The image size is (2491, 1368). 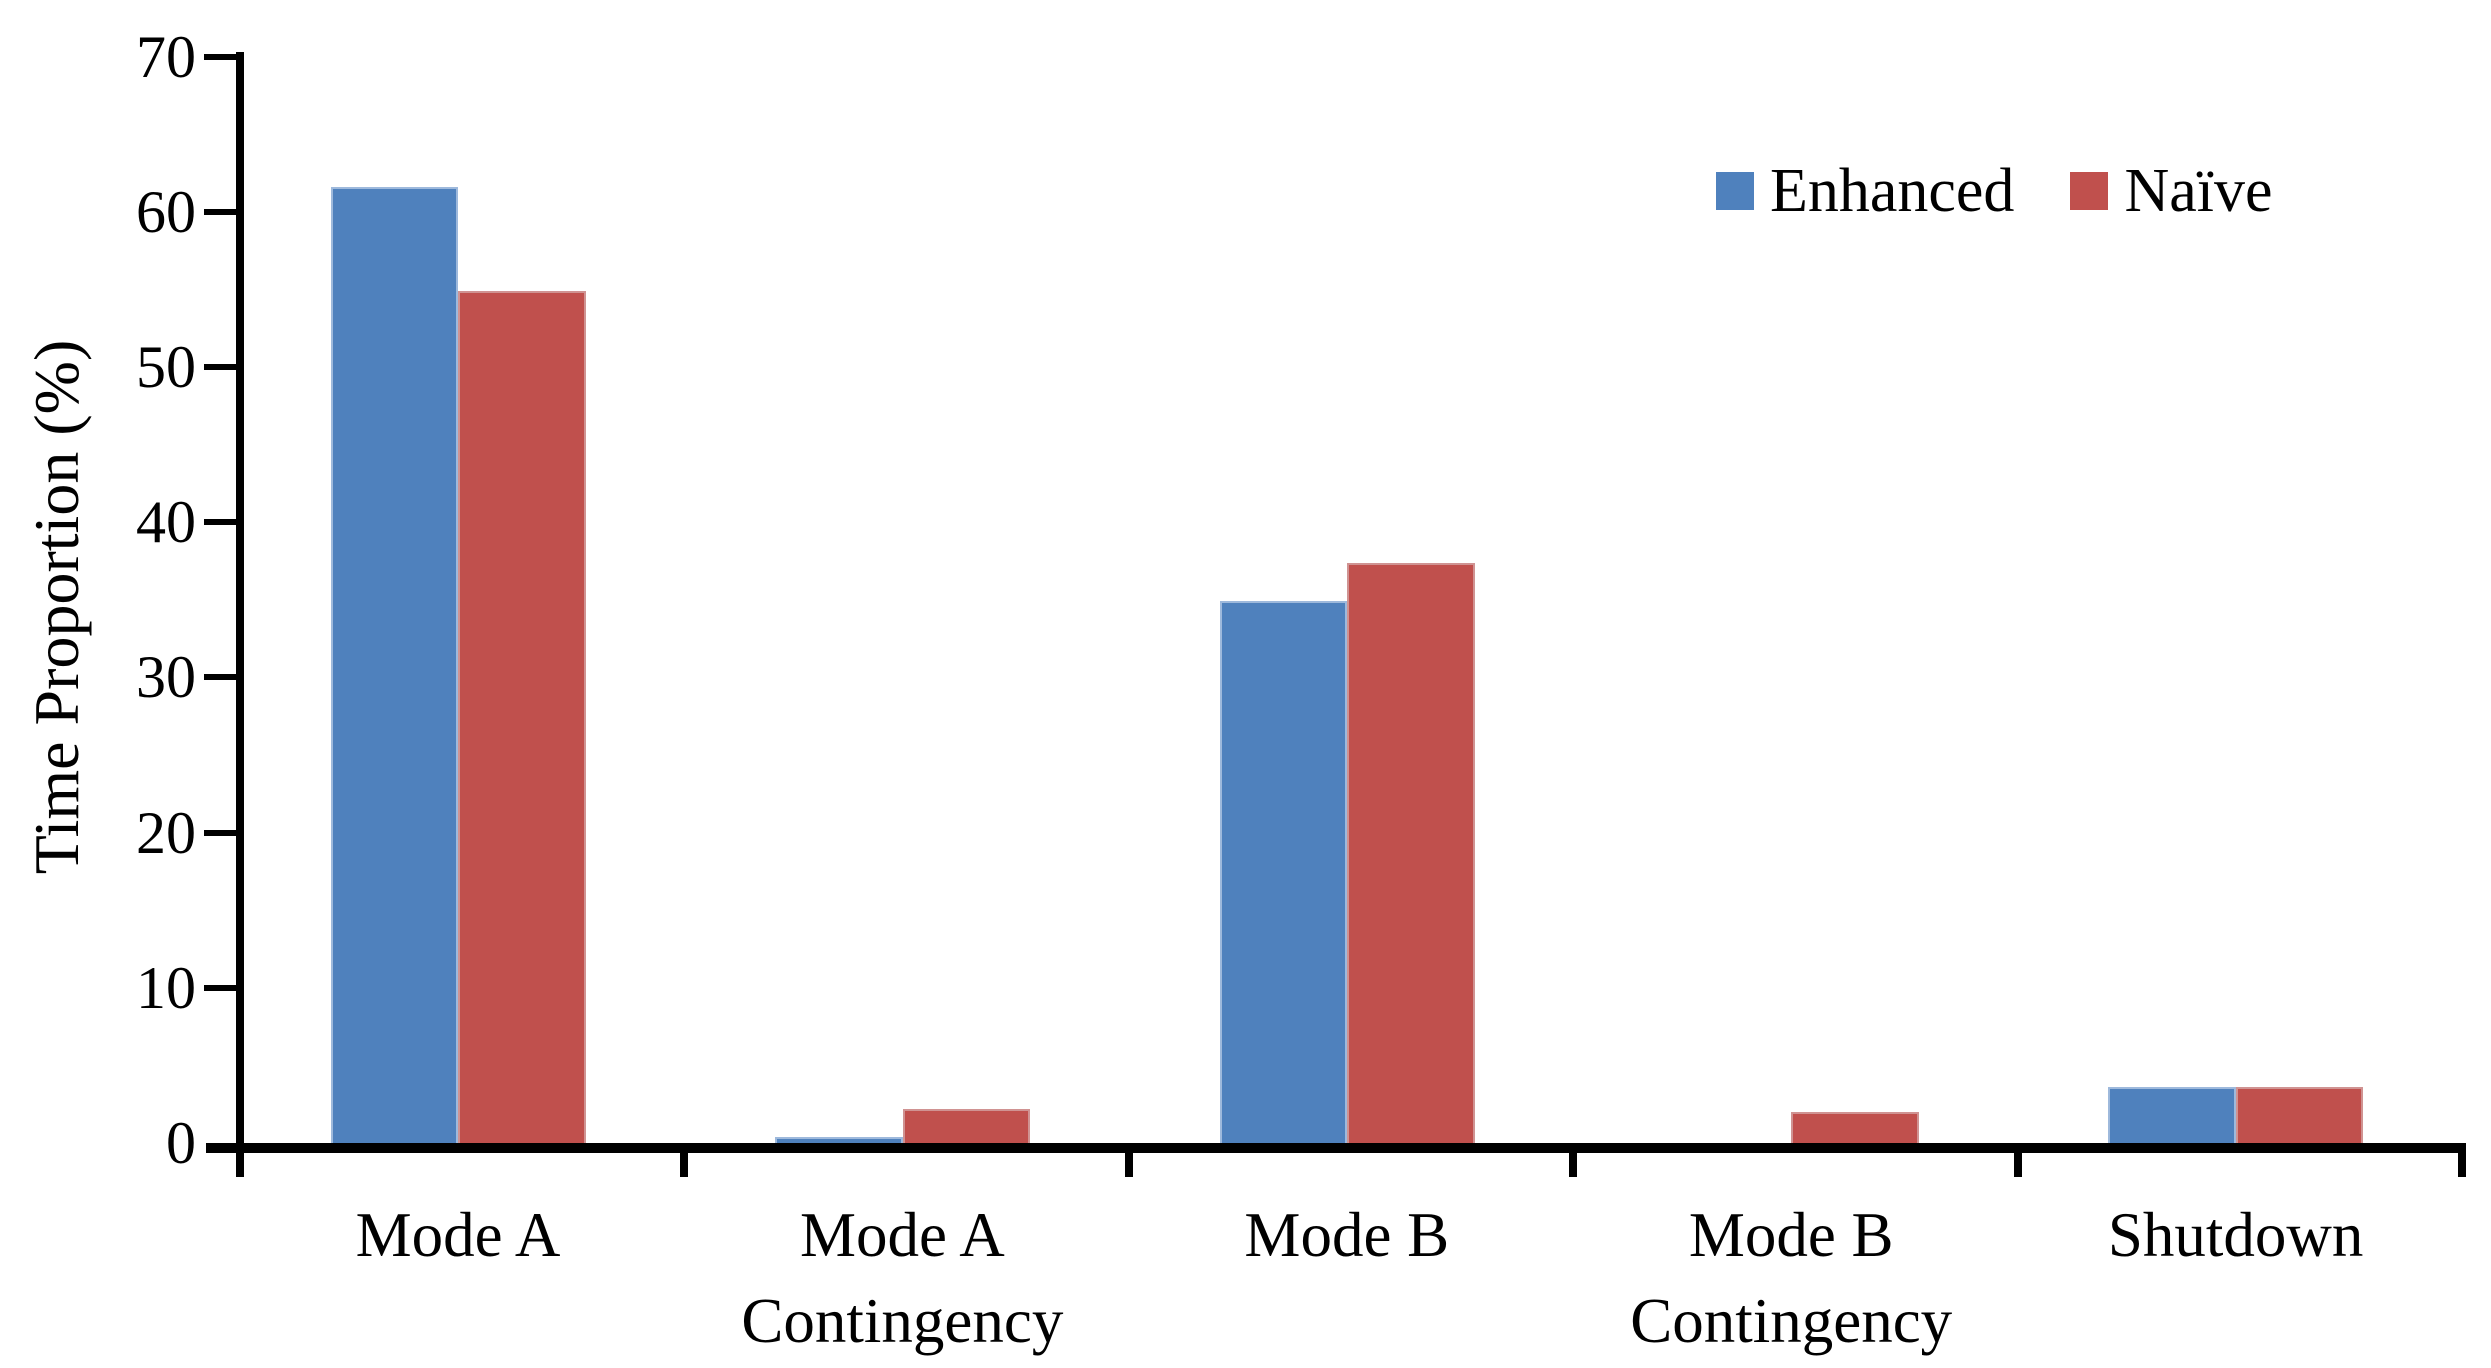 What do you see at coordinates (2089, 191) in the screenshot?
I see `legend-swatch-naive` at bounding box center [2089, 191].